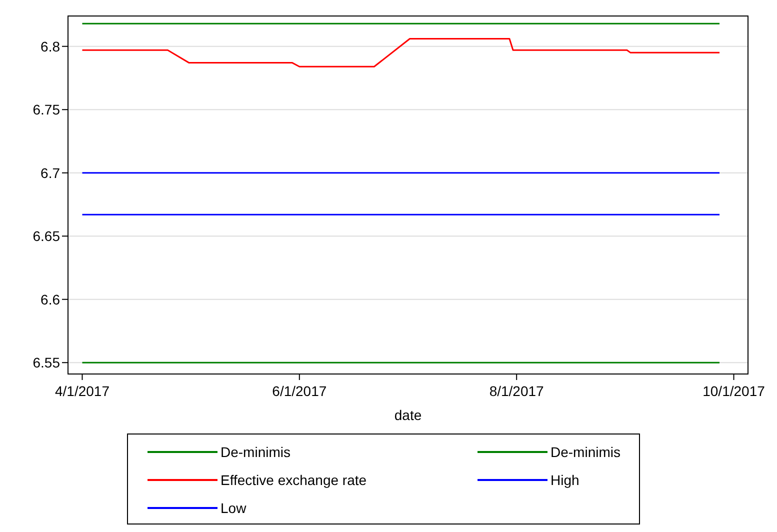 The height and width of the screenshot is (532, 777). What do you see at coordinates (50, 46) in the screenshot?
I see `y-tick-label: 6.8` at bounding box center [50, 46].